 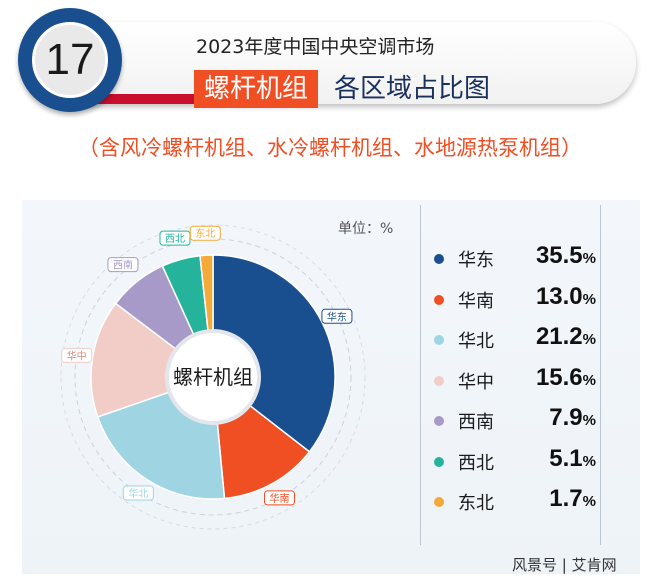 What do you see at coordinates (565, 255) in the screenshot?
I see `legend-value: 35.5%` at bounding box center [565, 255].